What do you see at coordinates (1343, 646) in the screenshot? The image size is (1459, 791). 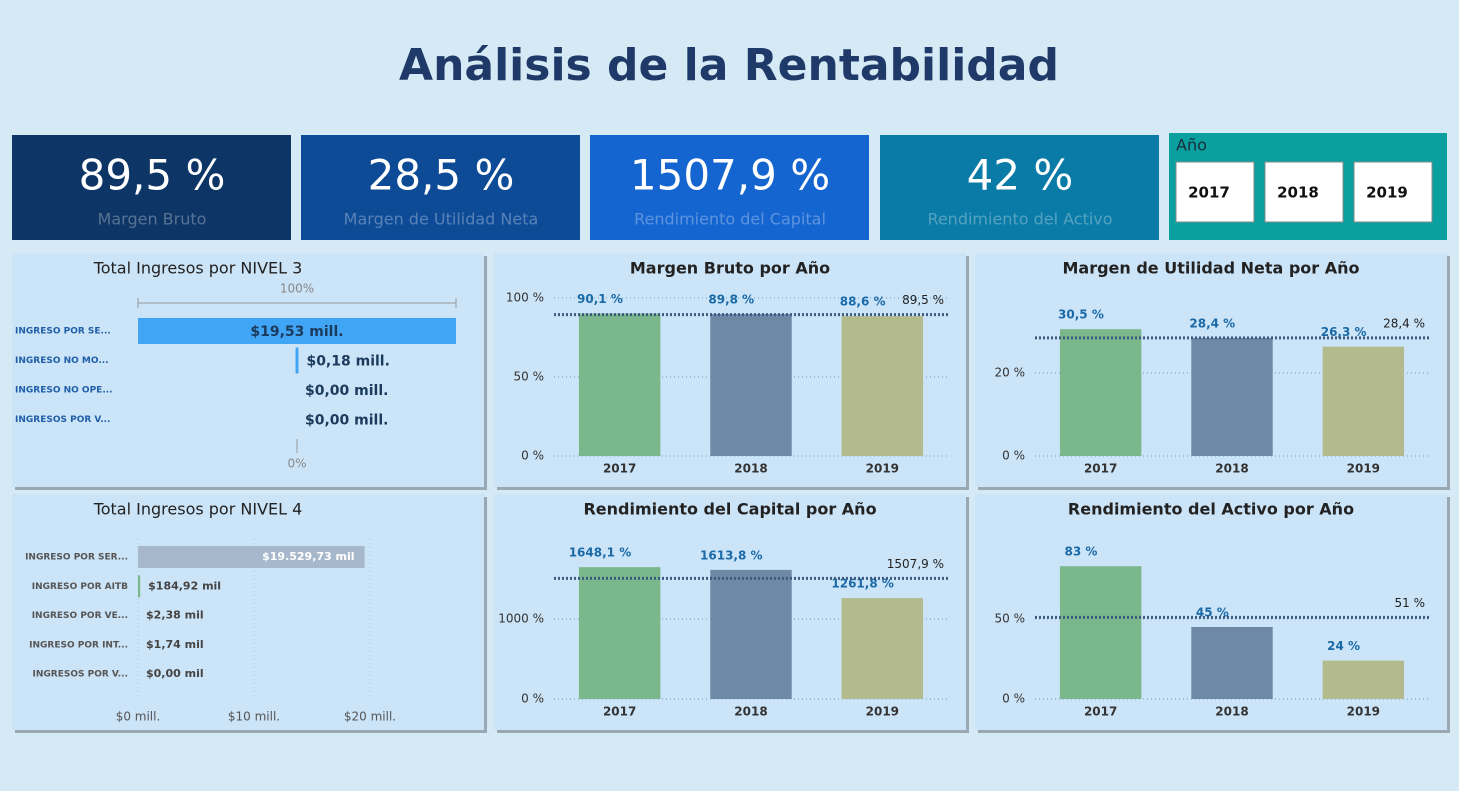 I see `value-label: 24 %` at bounding box center [1343, 646].